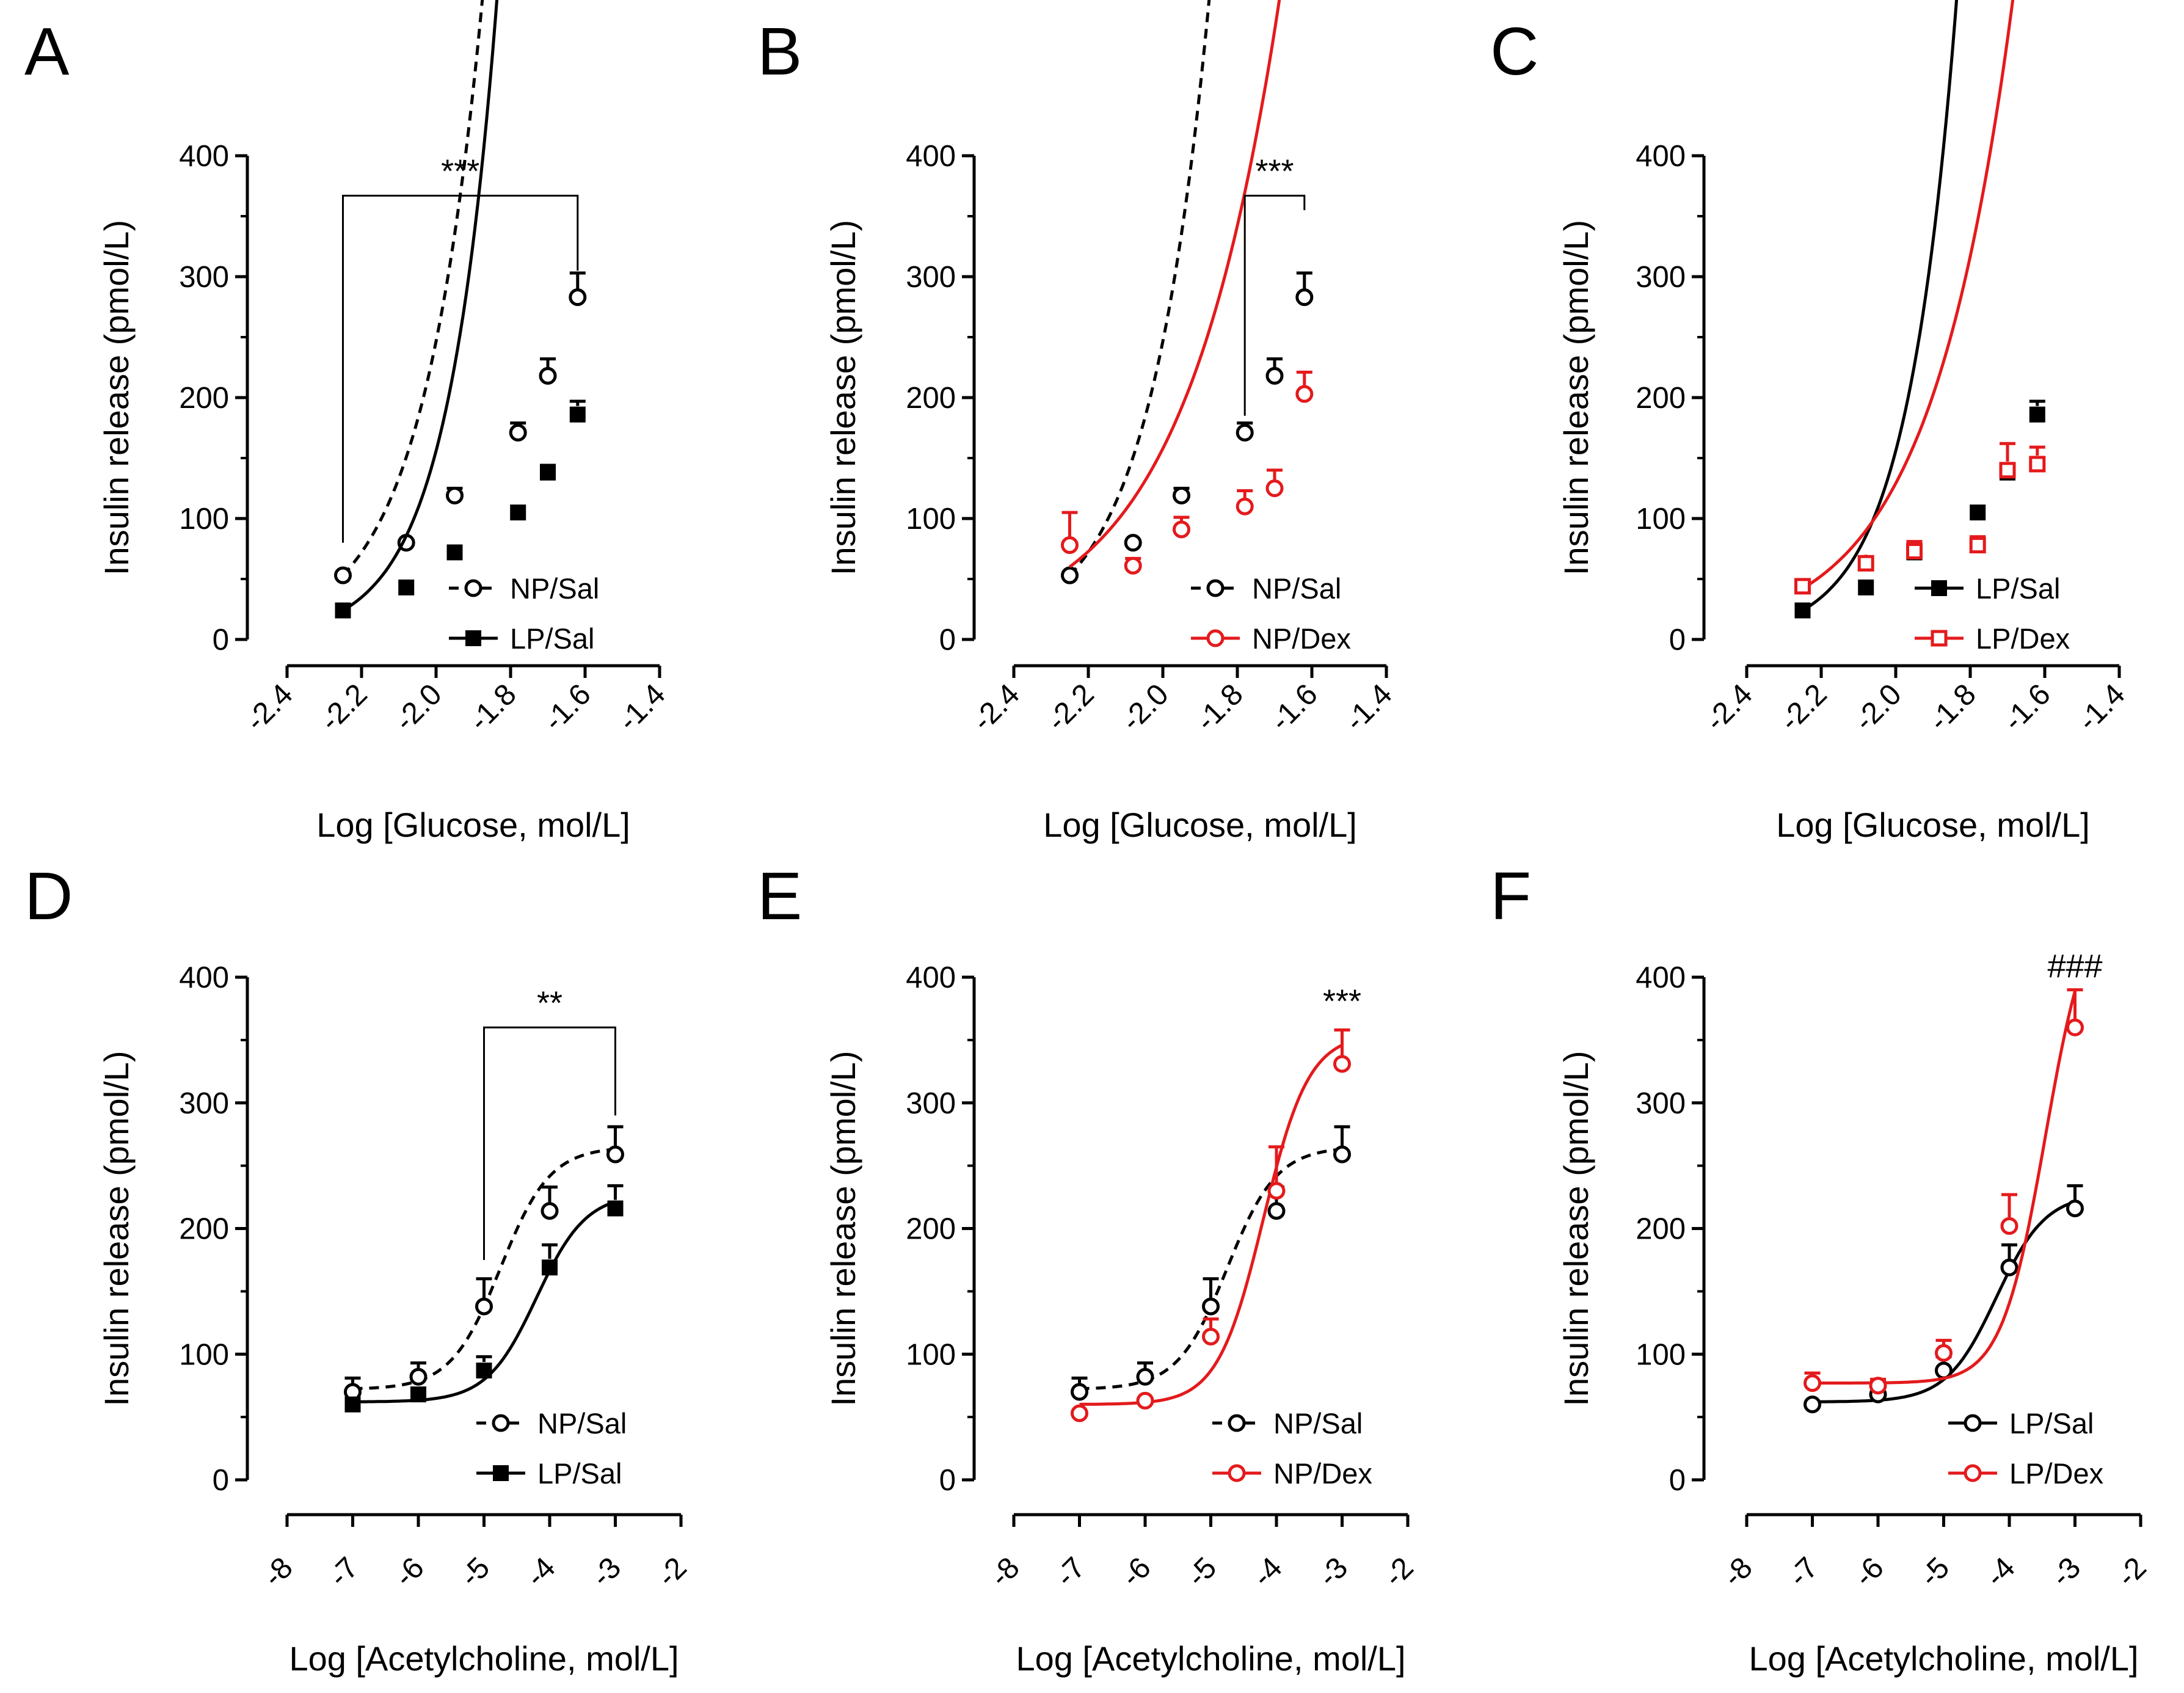 Image resolution: width=2184 pixels, height=1693 pixels. I want to click on series-lp-sal, so click(460, 309).